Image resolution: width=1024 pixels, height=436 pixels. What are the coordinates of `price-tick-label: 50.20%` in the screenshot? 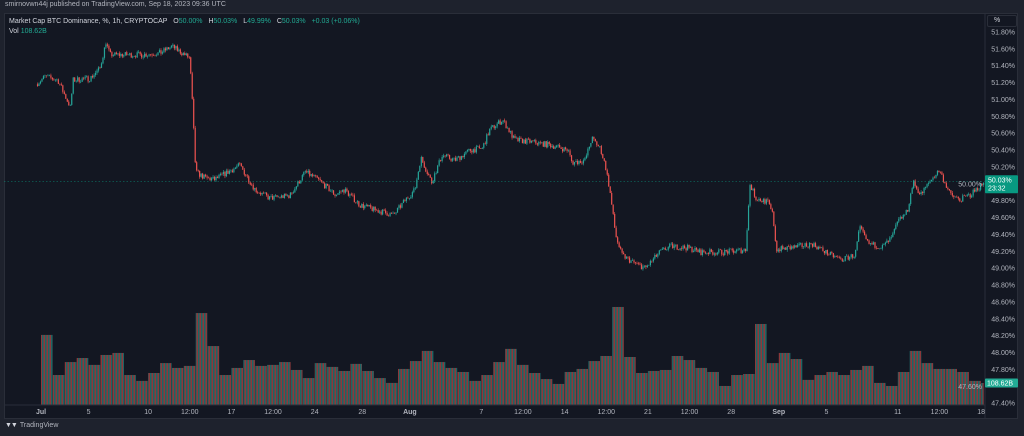 It's located at (1003, 167).